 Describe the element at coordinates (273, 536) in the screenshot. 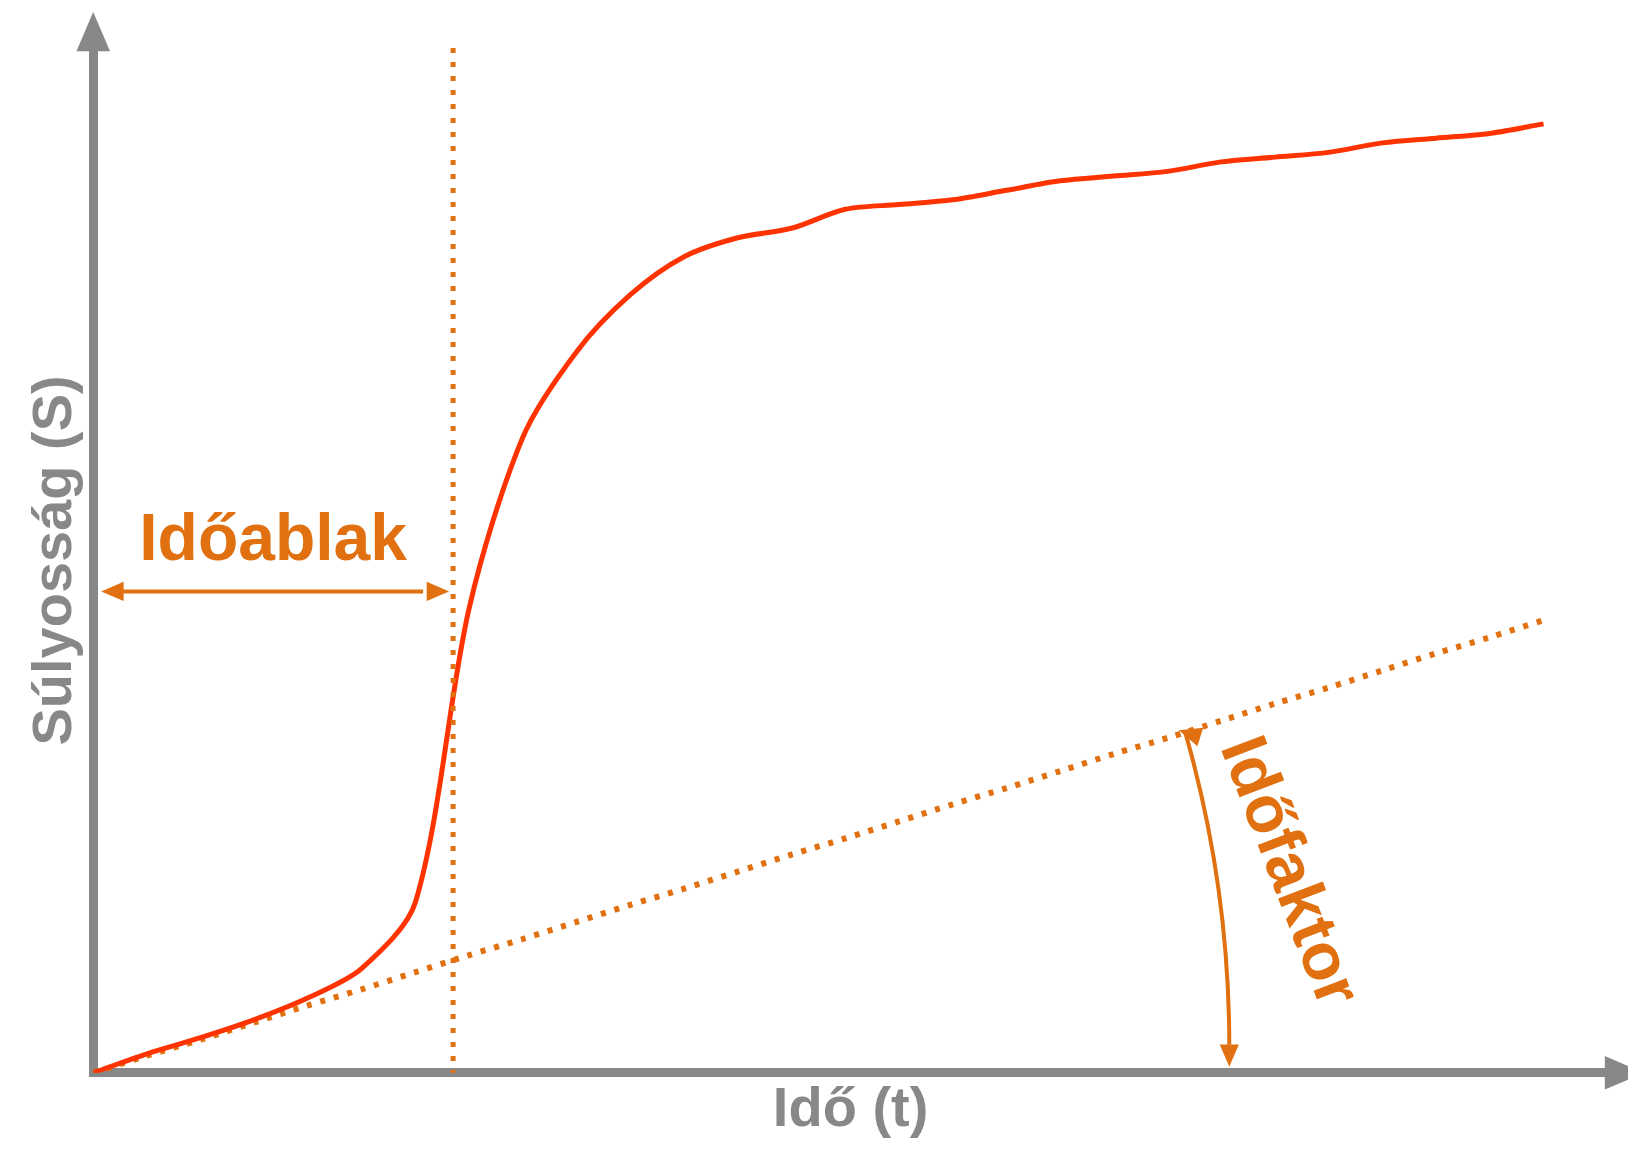

I see `annotation: Időablak` at that location.